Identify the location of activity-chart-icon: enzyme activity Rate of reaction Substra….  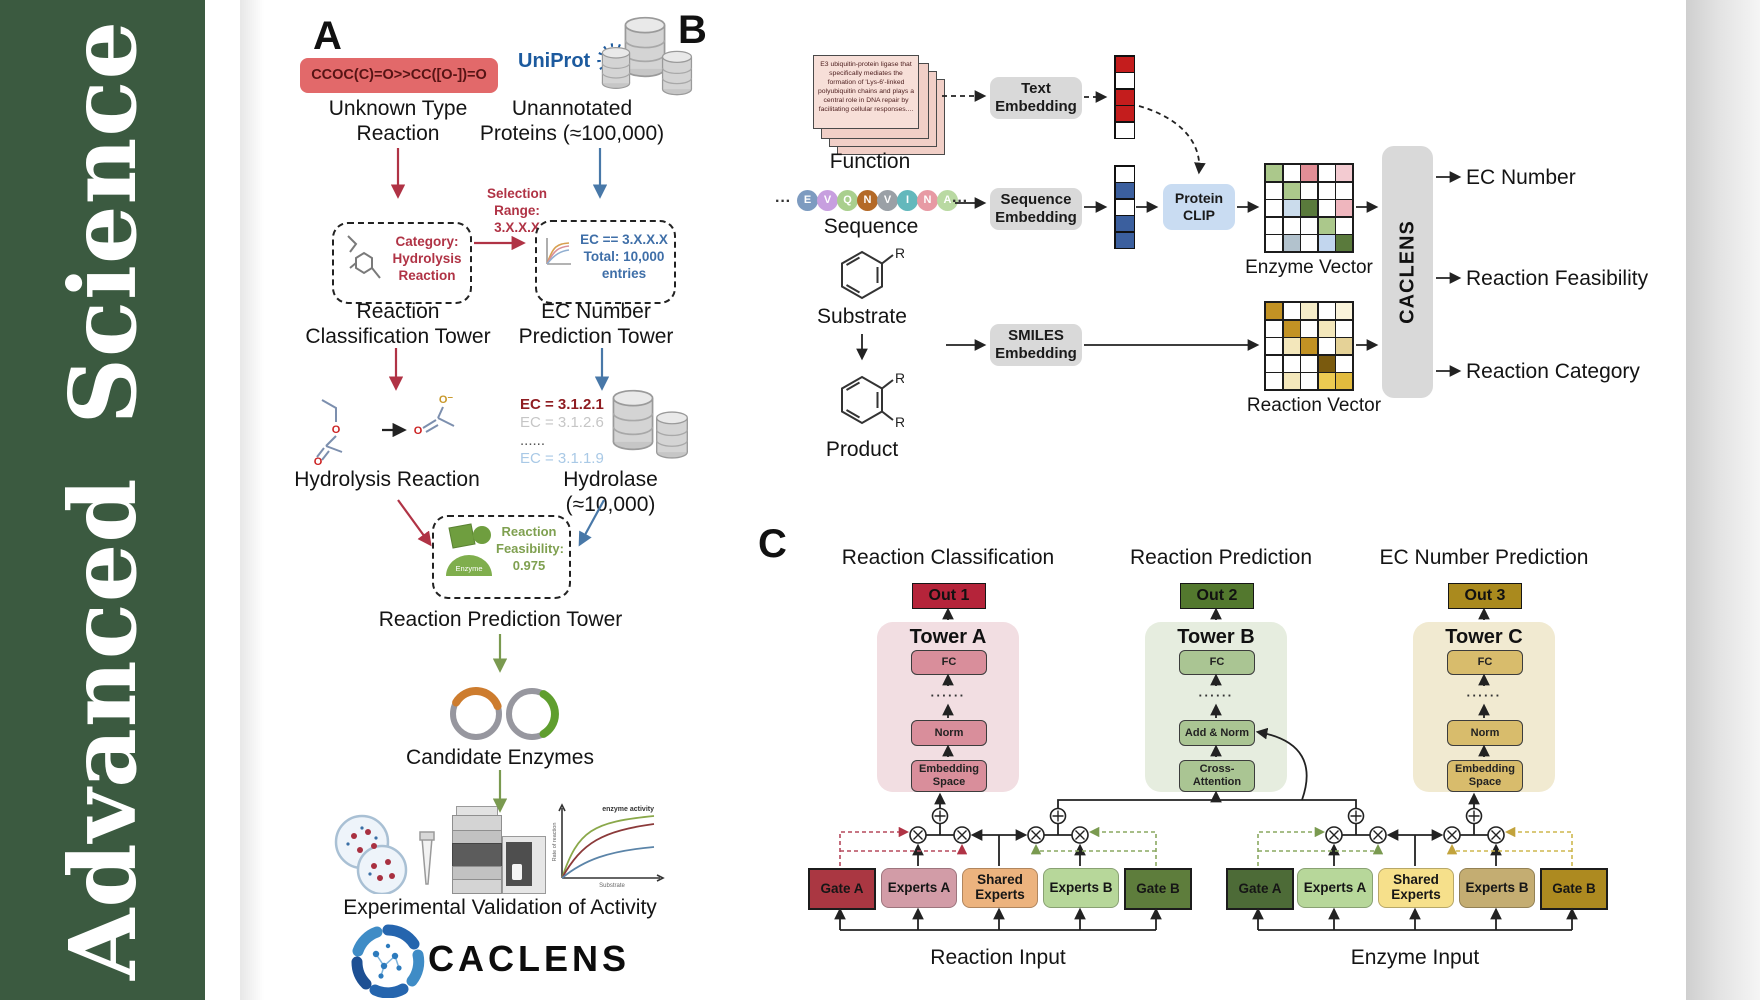
(608, 846).